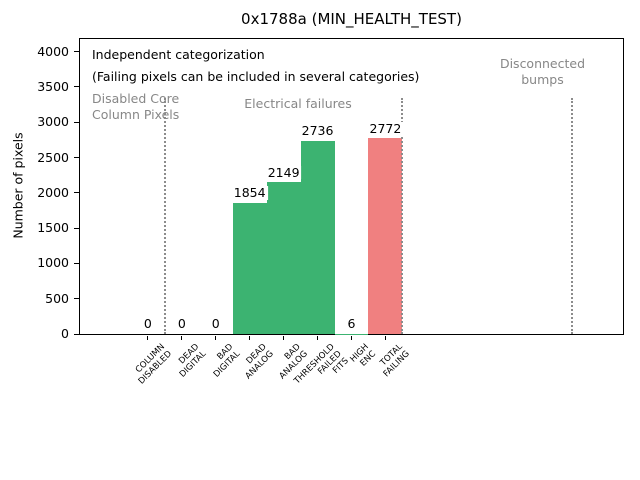 The image size is (640, 480). I want to click on y-tick-label: 1500, so click(53, 228).